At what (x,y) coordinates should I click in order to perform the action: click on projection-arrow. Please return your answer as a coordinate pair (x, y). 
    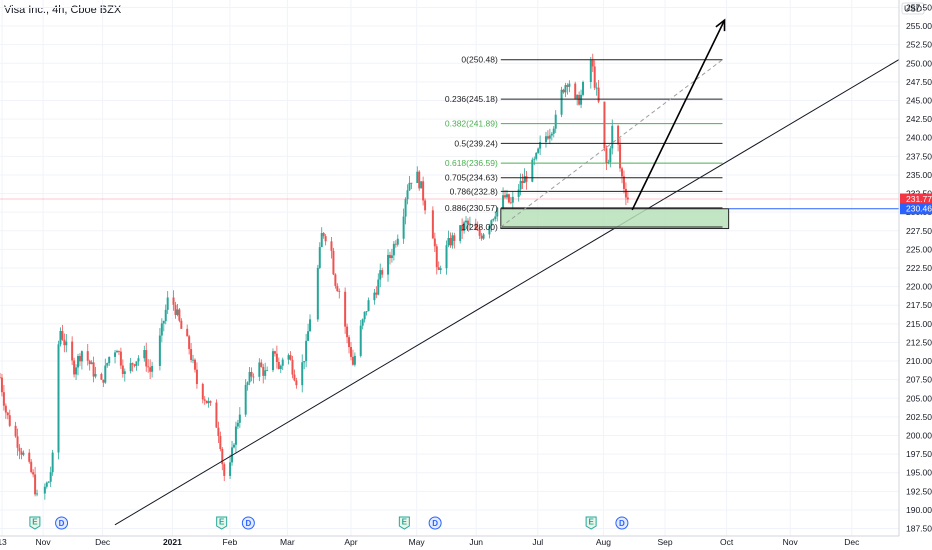
    Looking at the image, I should click on (678, 115).